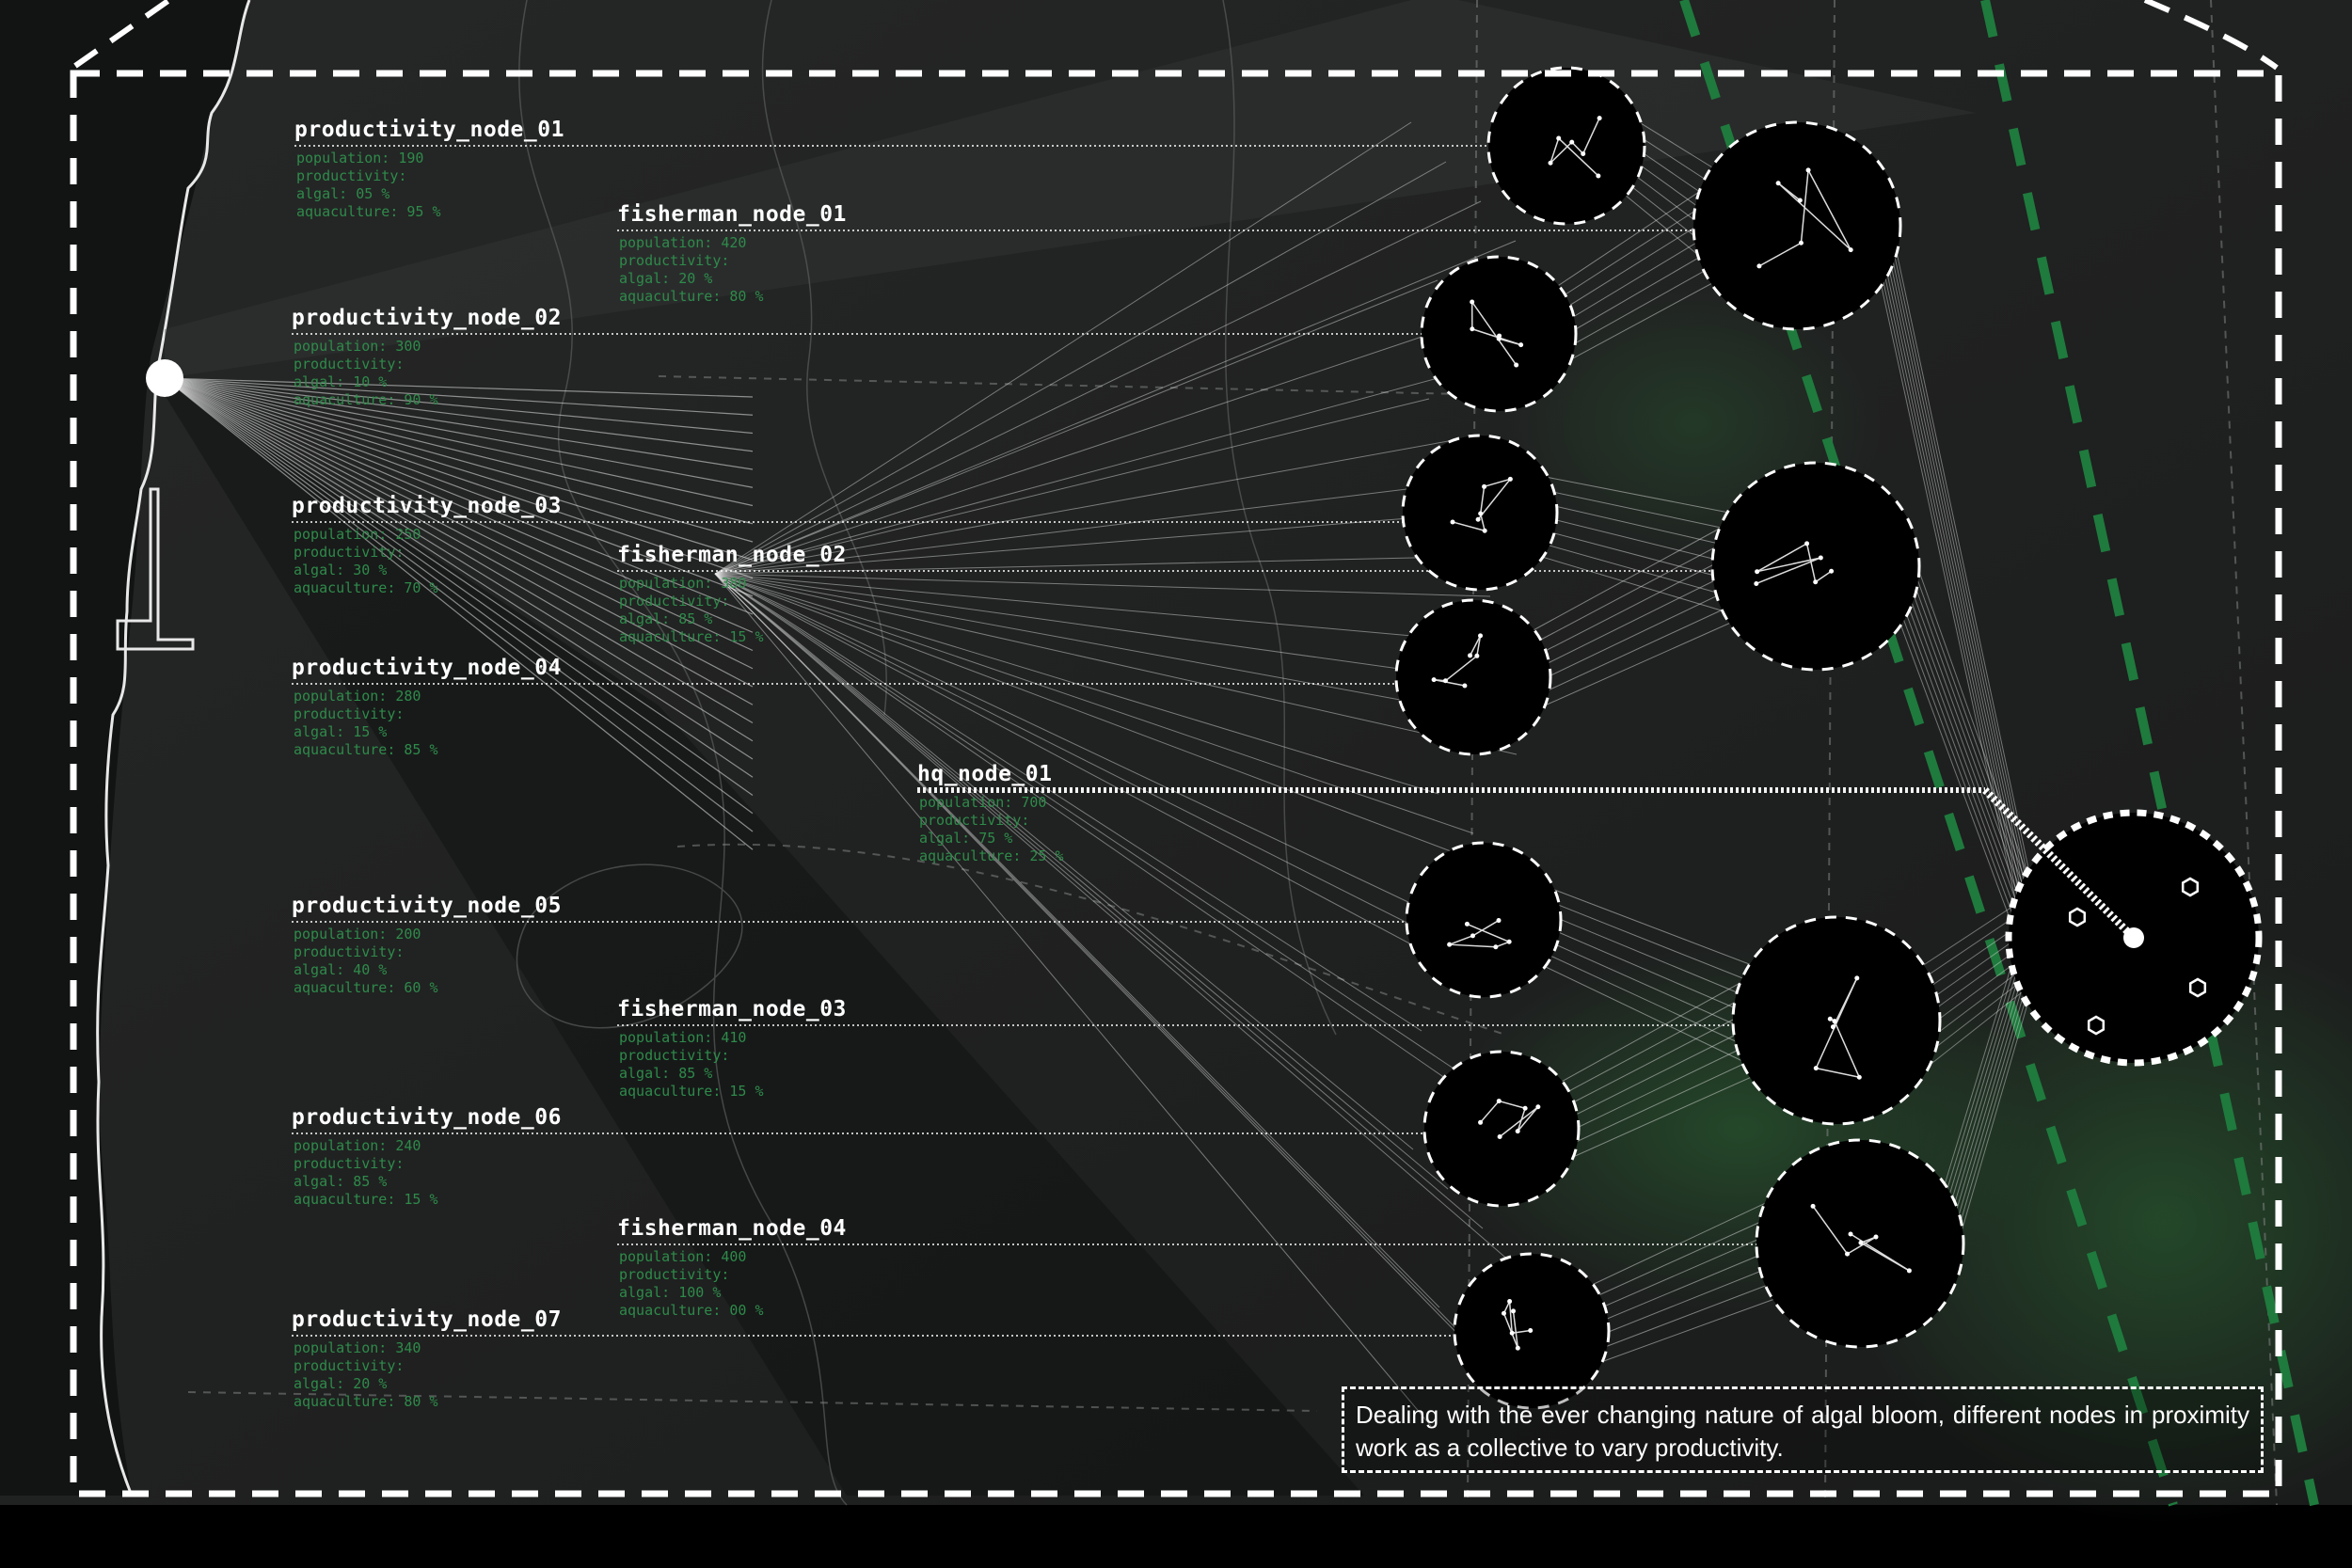  Describe the element at coordinates (343, 193) in the screenshot. I see `stat-algal: algal: 05 %` at that location.